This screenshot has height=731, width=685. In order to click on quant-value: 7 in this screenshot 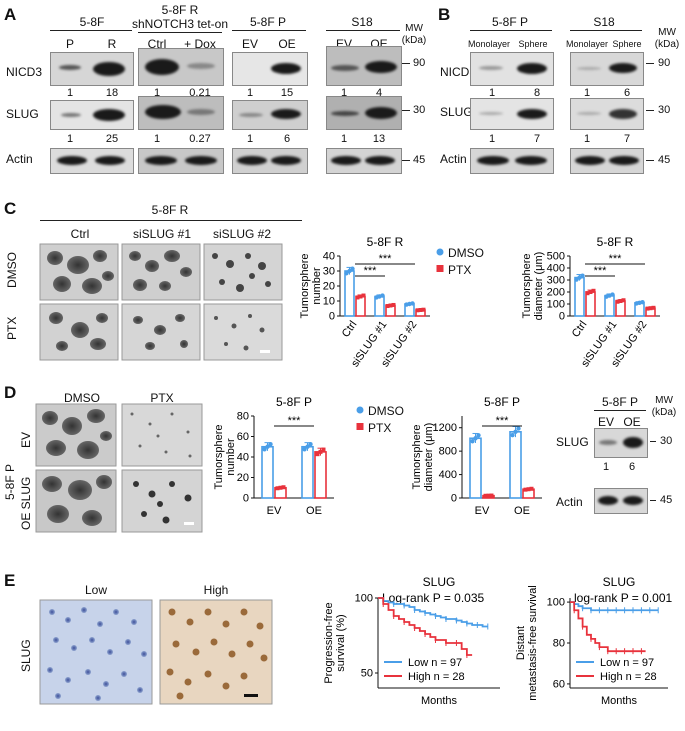, I will do `click(537, 139)`.